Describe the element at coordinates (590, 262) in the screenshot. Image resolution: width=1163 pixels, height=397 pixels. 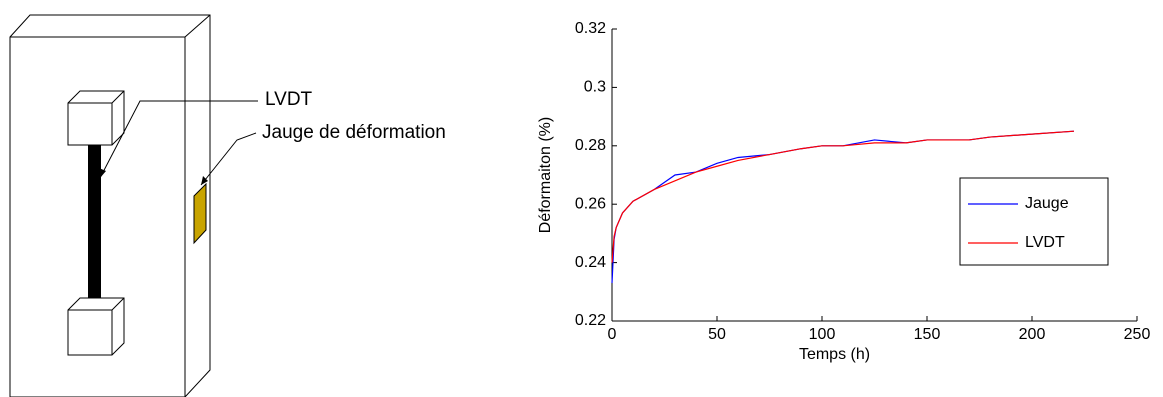
I see `y-tick-label: 0.24` at that location.